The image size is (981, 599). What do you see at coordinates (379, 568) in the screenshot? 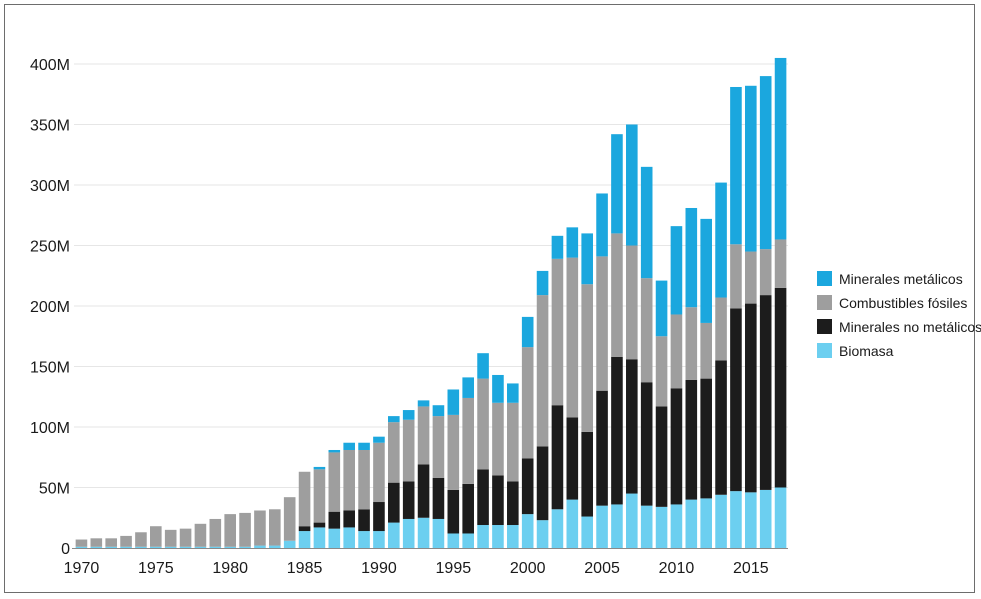
I see `x-tick-label: 1990` at bounding box center [379, 568].